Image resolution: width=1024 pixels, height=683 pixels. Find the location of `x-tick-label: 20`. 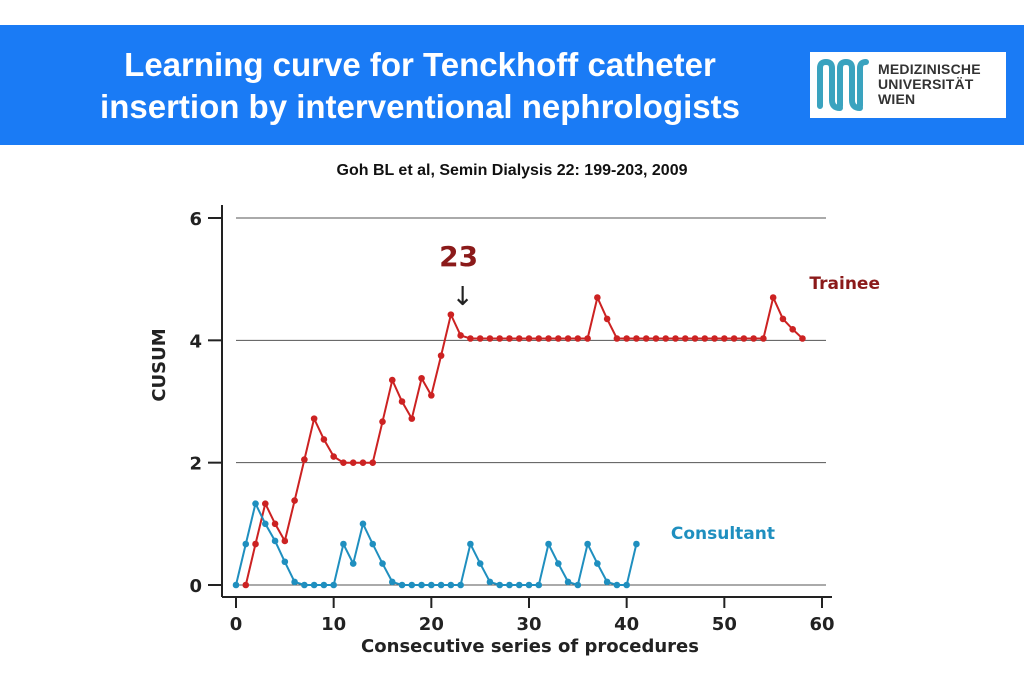

x-tick-label: 20 is located at coordinates (431, 624).